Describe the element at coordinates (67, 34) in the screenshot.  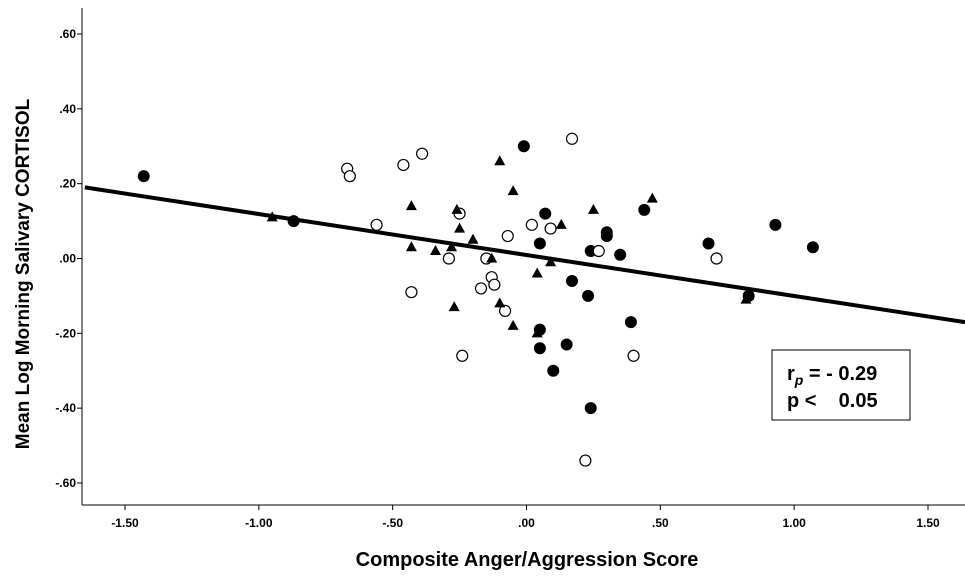
I see `y-tick-label: .60` at that location.